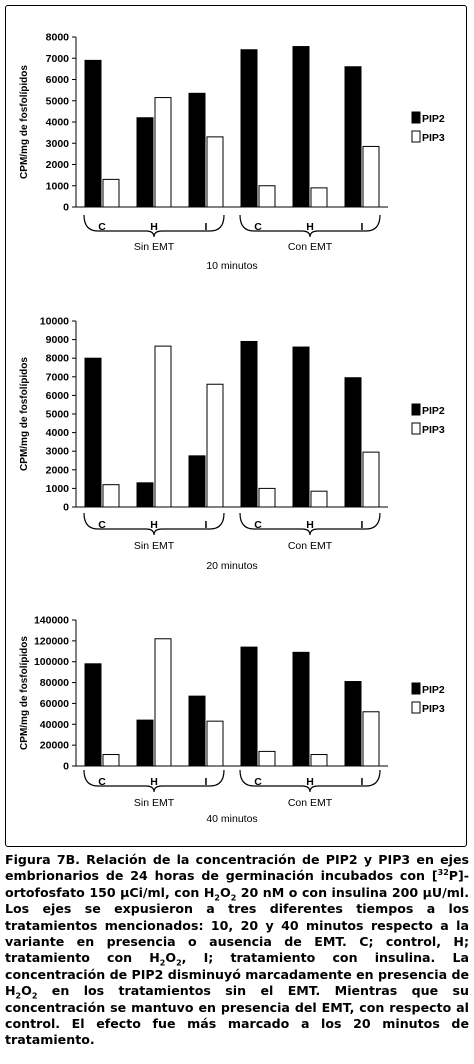 The width and height of the screenshot is (474, 1064). I want to click on y-tick-label: 6000, so click(58, 80).